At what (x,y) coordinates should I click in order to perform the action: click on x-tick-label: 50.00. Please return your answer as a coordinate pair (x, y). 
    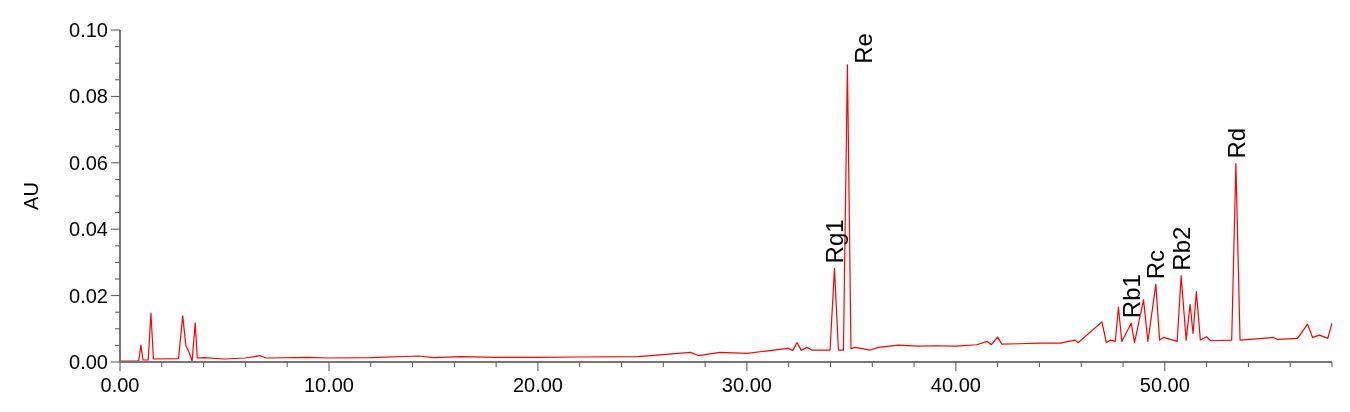
    Looking at the image, I should click on (1164, 385).